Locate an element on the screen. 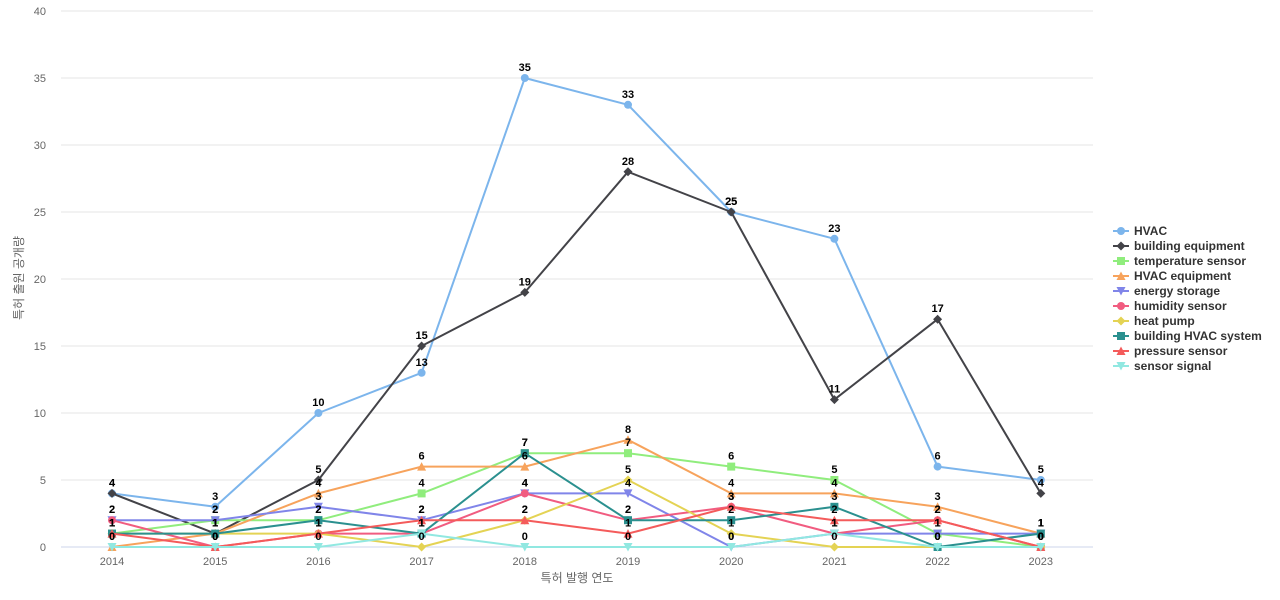 The image size is (1280, 600). legend-item: HVAC equipment is located at coordinates (1172, 276).